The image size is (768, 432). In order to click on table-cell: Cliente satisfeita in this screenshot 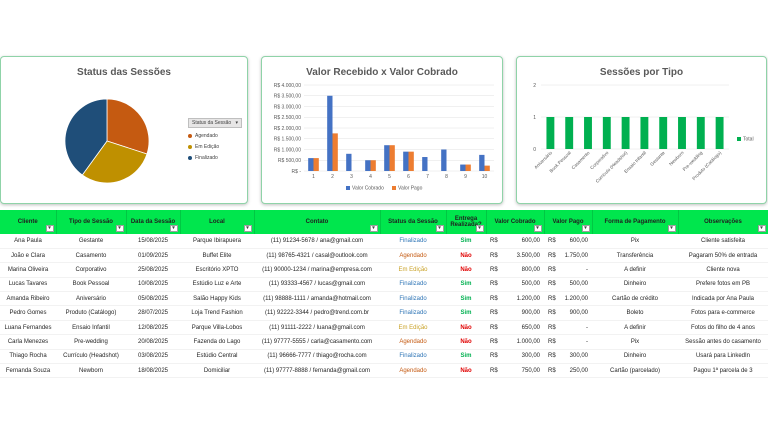, I will do `click(723, 241)`.